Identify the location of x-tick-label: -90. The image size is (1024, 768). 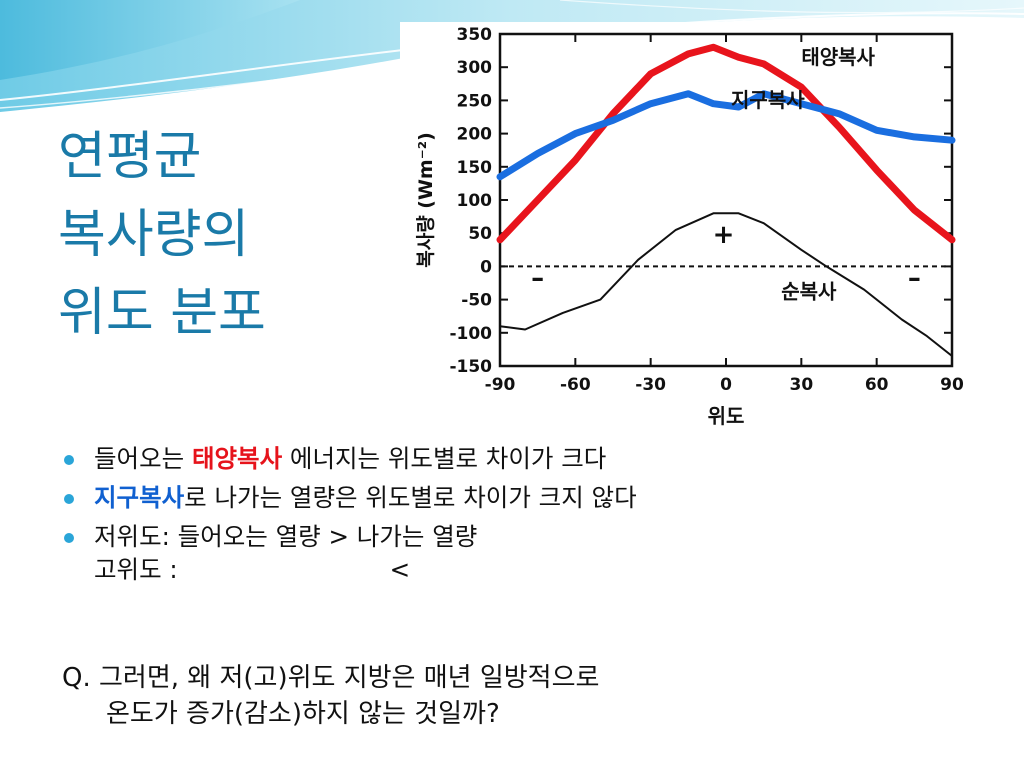
(500, 385).